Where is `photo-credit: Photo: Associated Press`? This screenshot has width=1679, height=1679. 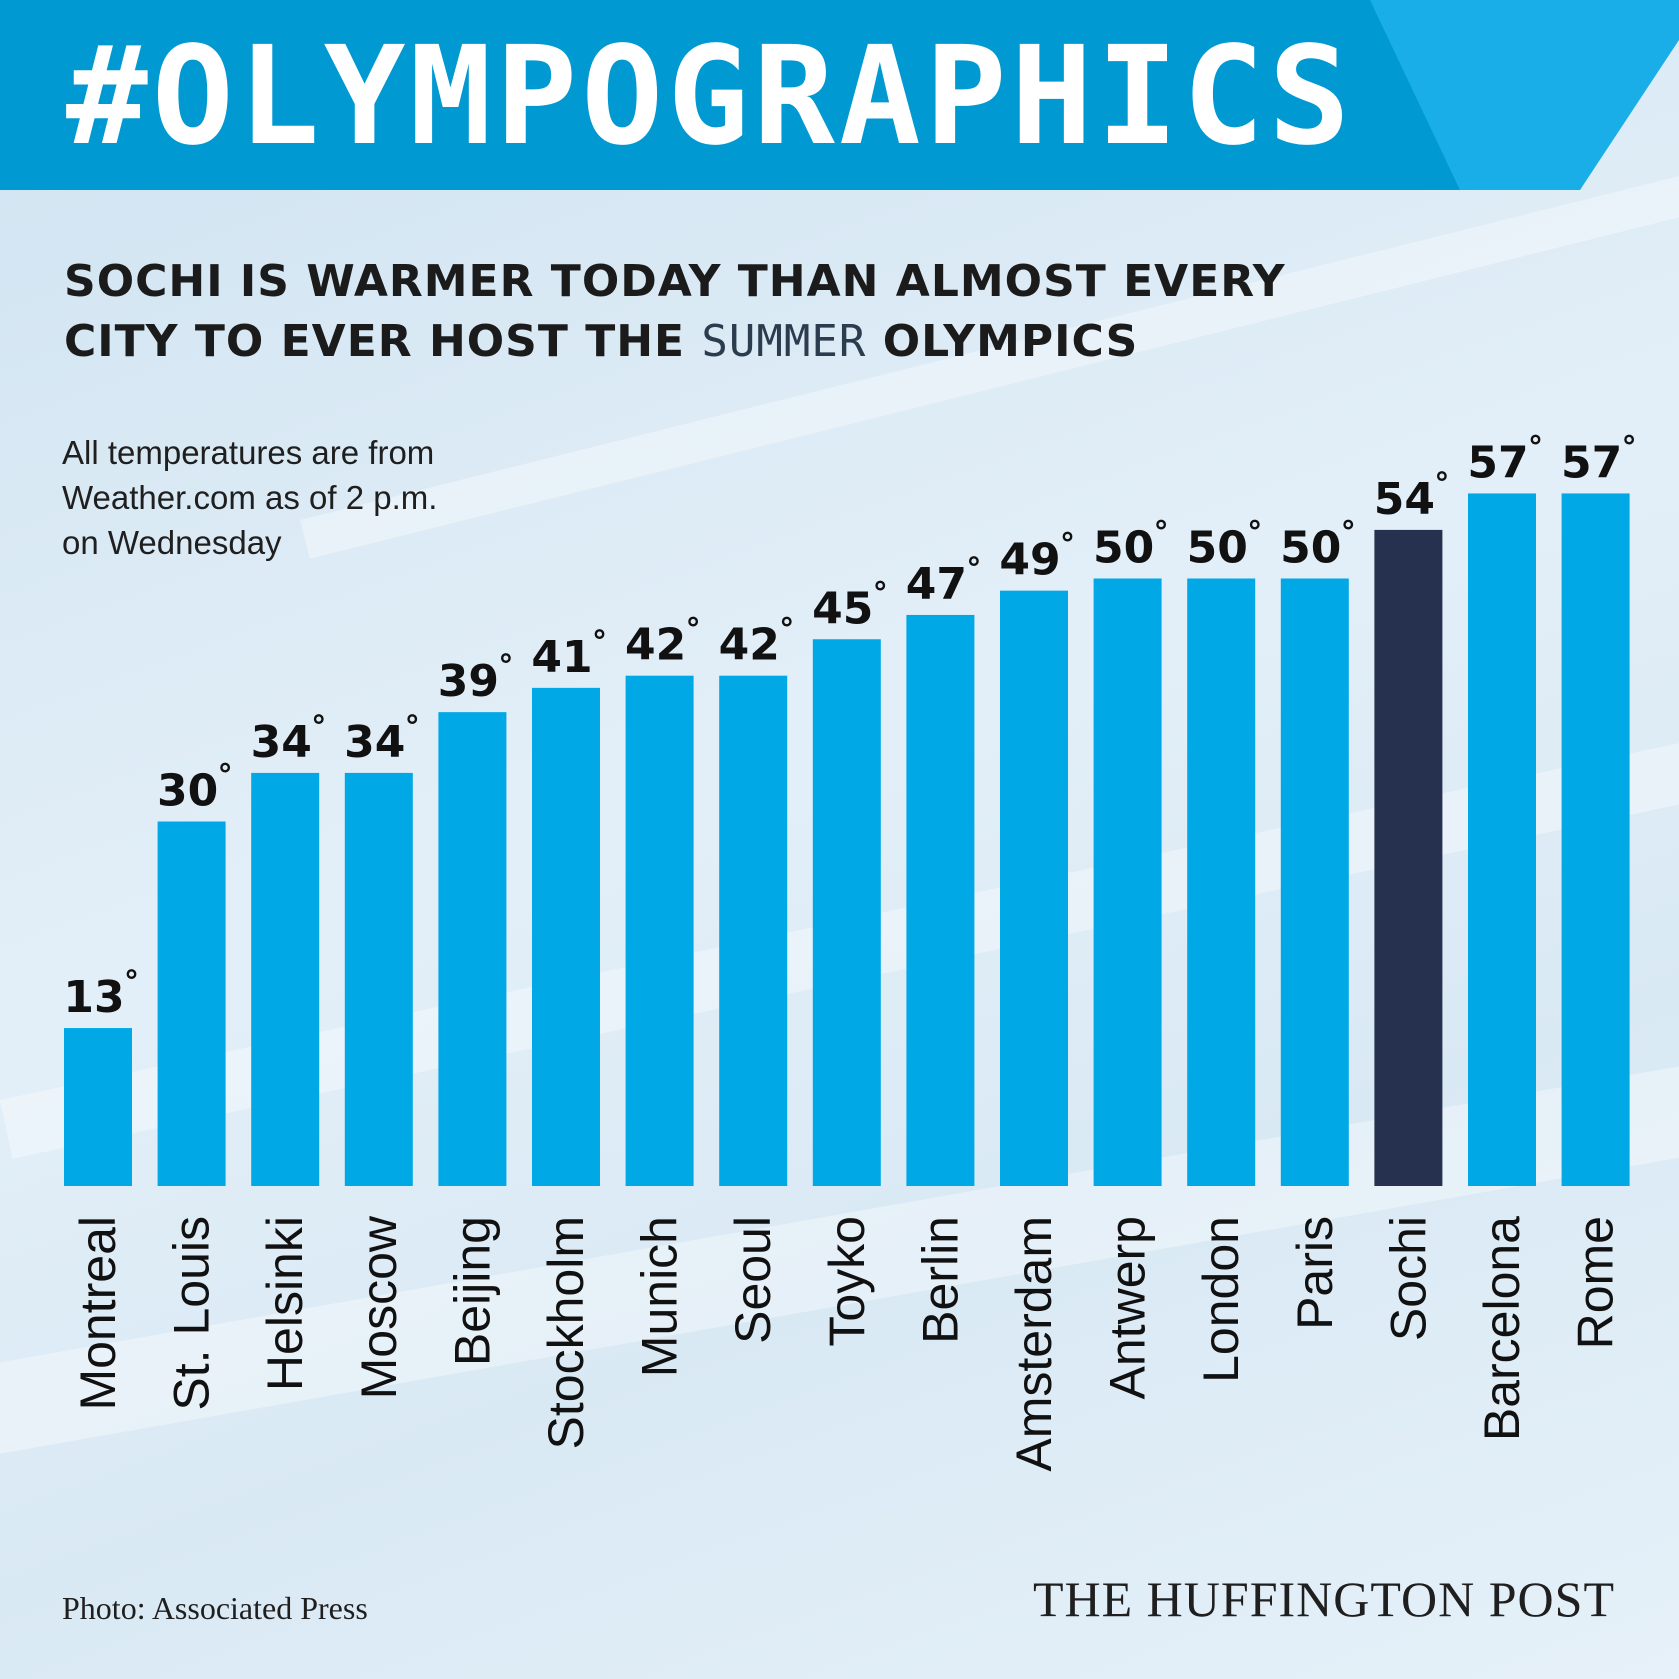
photo-credit: Photo: Associated Press is located at coordinates (215, 1608).